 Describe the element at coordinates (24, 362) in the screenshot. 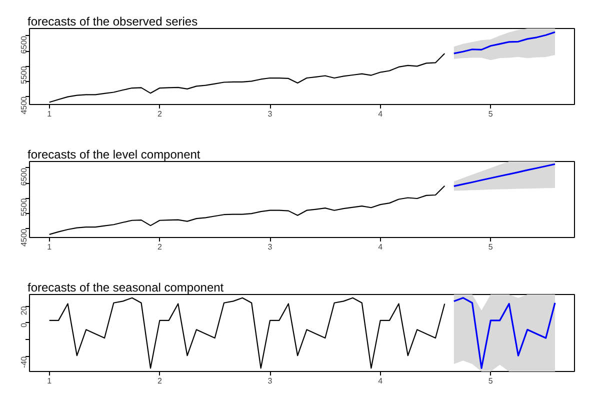

I see `y-tick-label: -40` at that location.